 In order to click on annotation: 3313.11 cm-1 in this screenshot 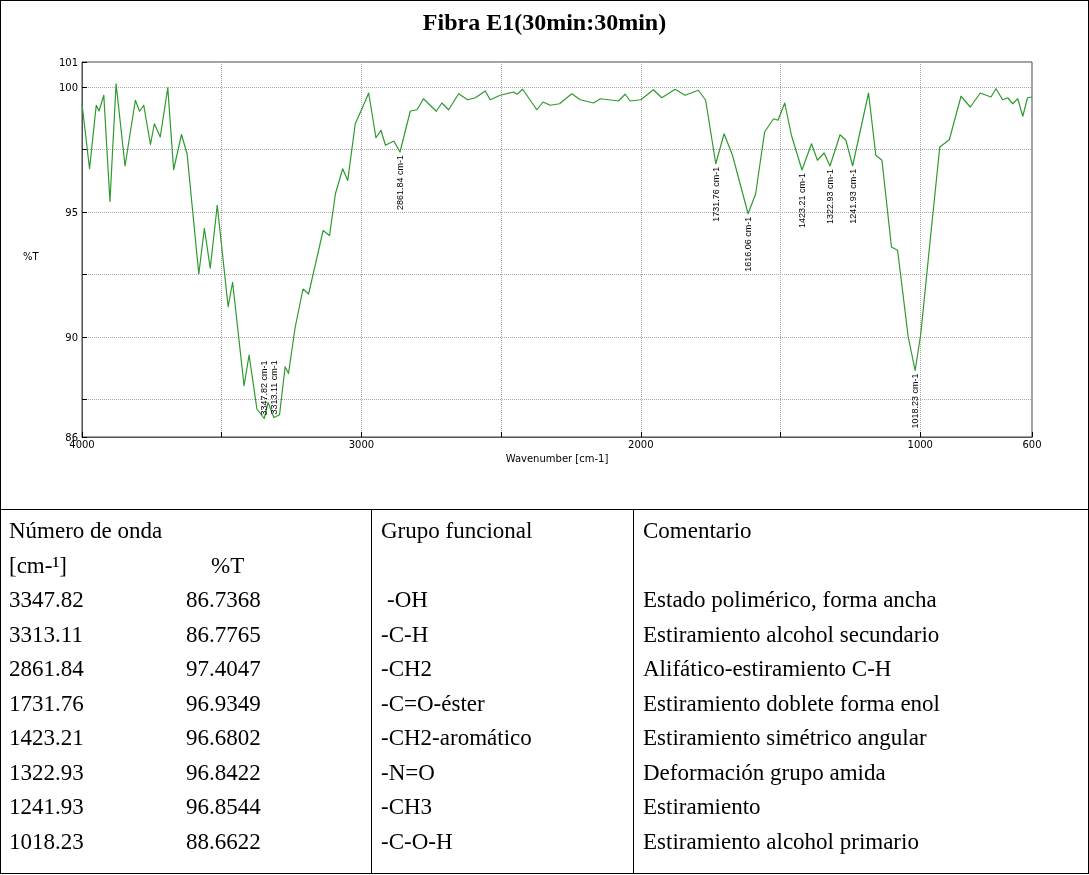, I will do `click(273, 387)`.